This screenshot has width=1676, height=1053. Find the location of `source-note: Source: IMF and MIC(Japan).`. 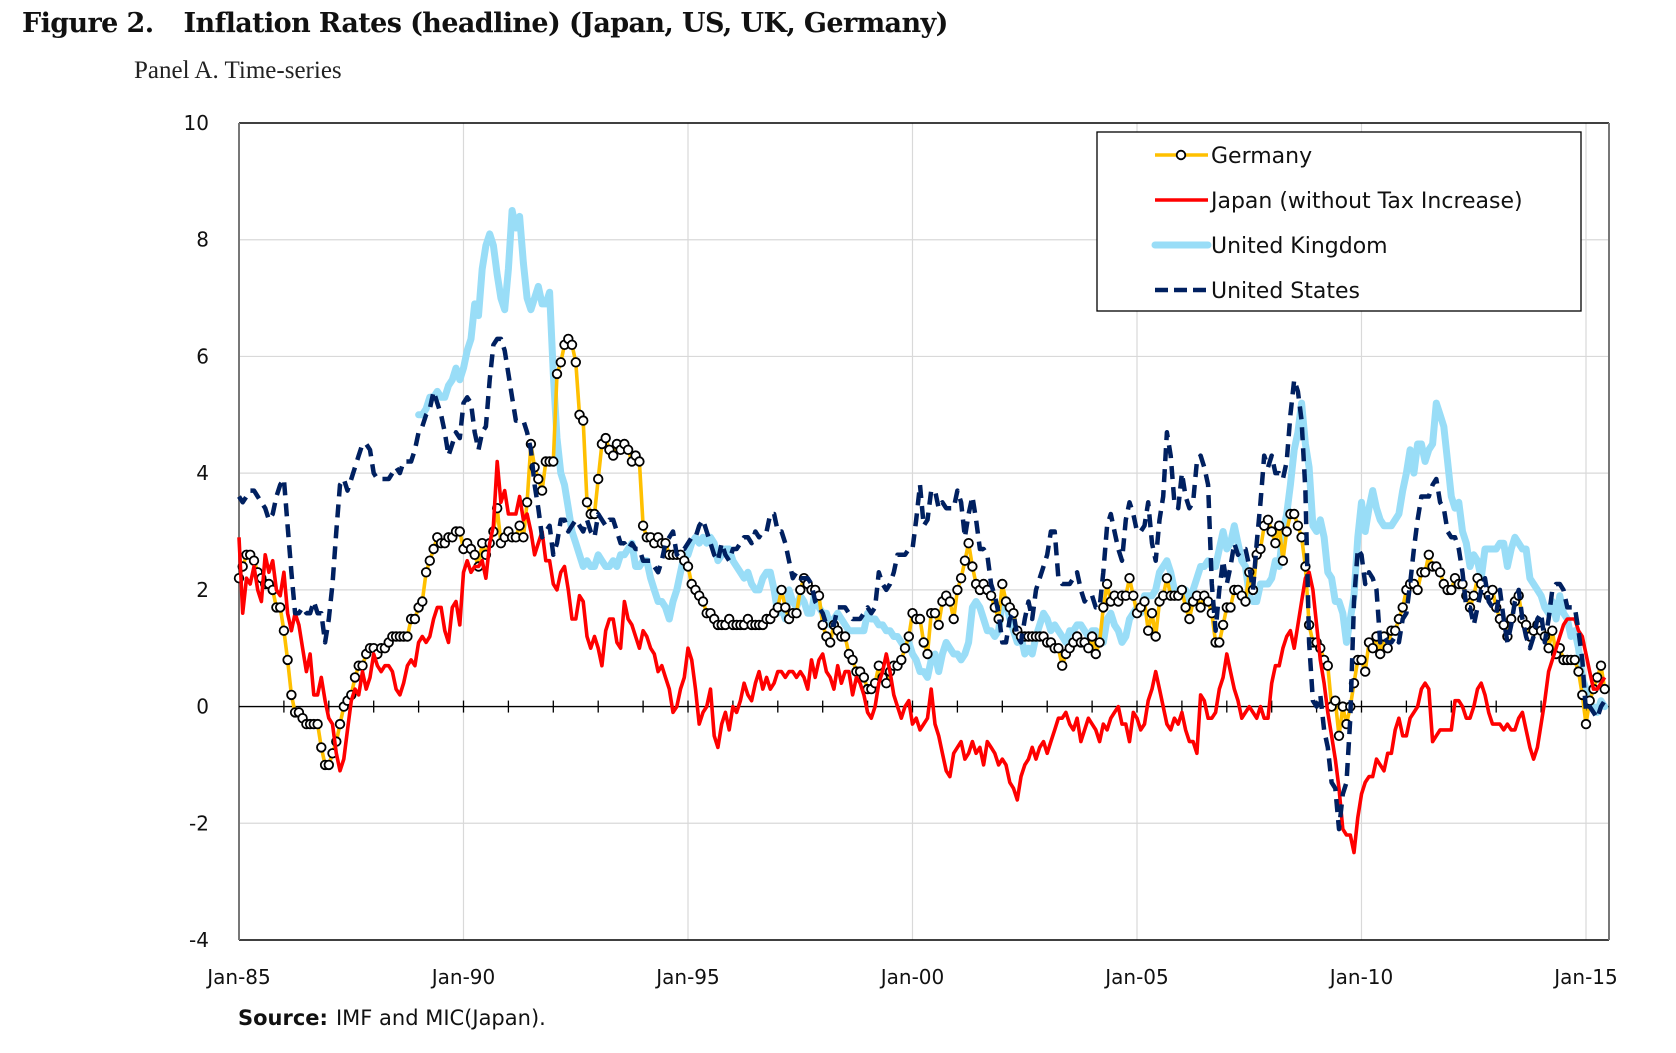

source-note: Source: IMF and MIC(Japan). is located at coordinates (392, 1018).